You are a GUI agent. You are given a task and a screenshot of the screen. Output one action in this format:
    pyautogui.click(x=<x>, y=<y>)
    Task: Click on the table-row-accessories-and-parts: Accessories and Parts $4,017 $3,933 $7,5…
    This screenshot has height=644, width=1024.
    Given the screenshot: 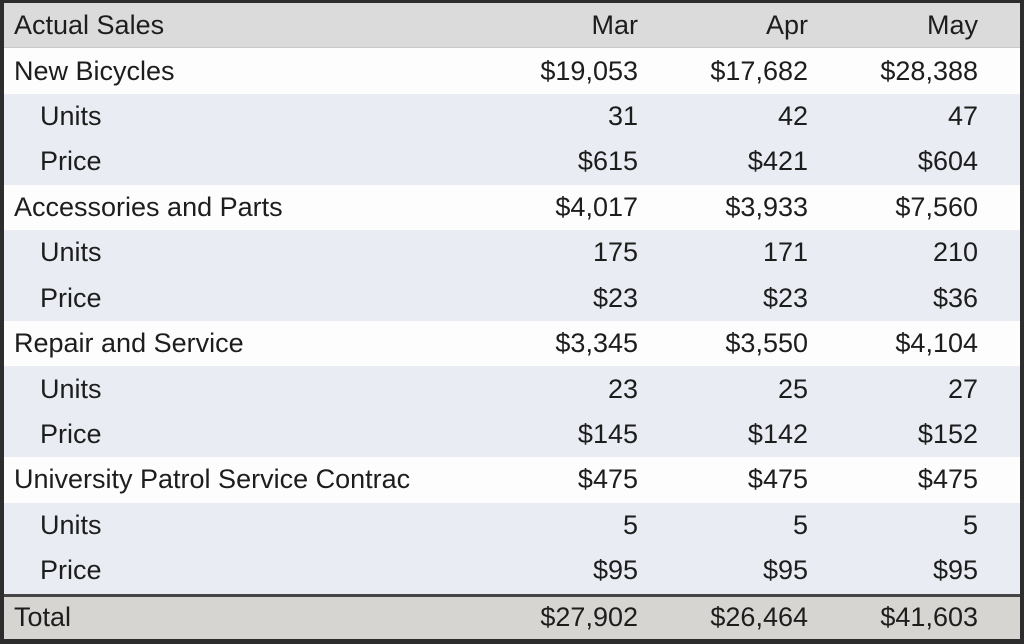 What is the action you would take?
    pyautogui.click(x=512, y=207)
    